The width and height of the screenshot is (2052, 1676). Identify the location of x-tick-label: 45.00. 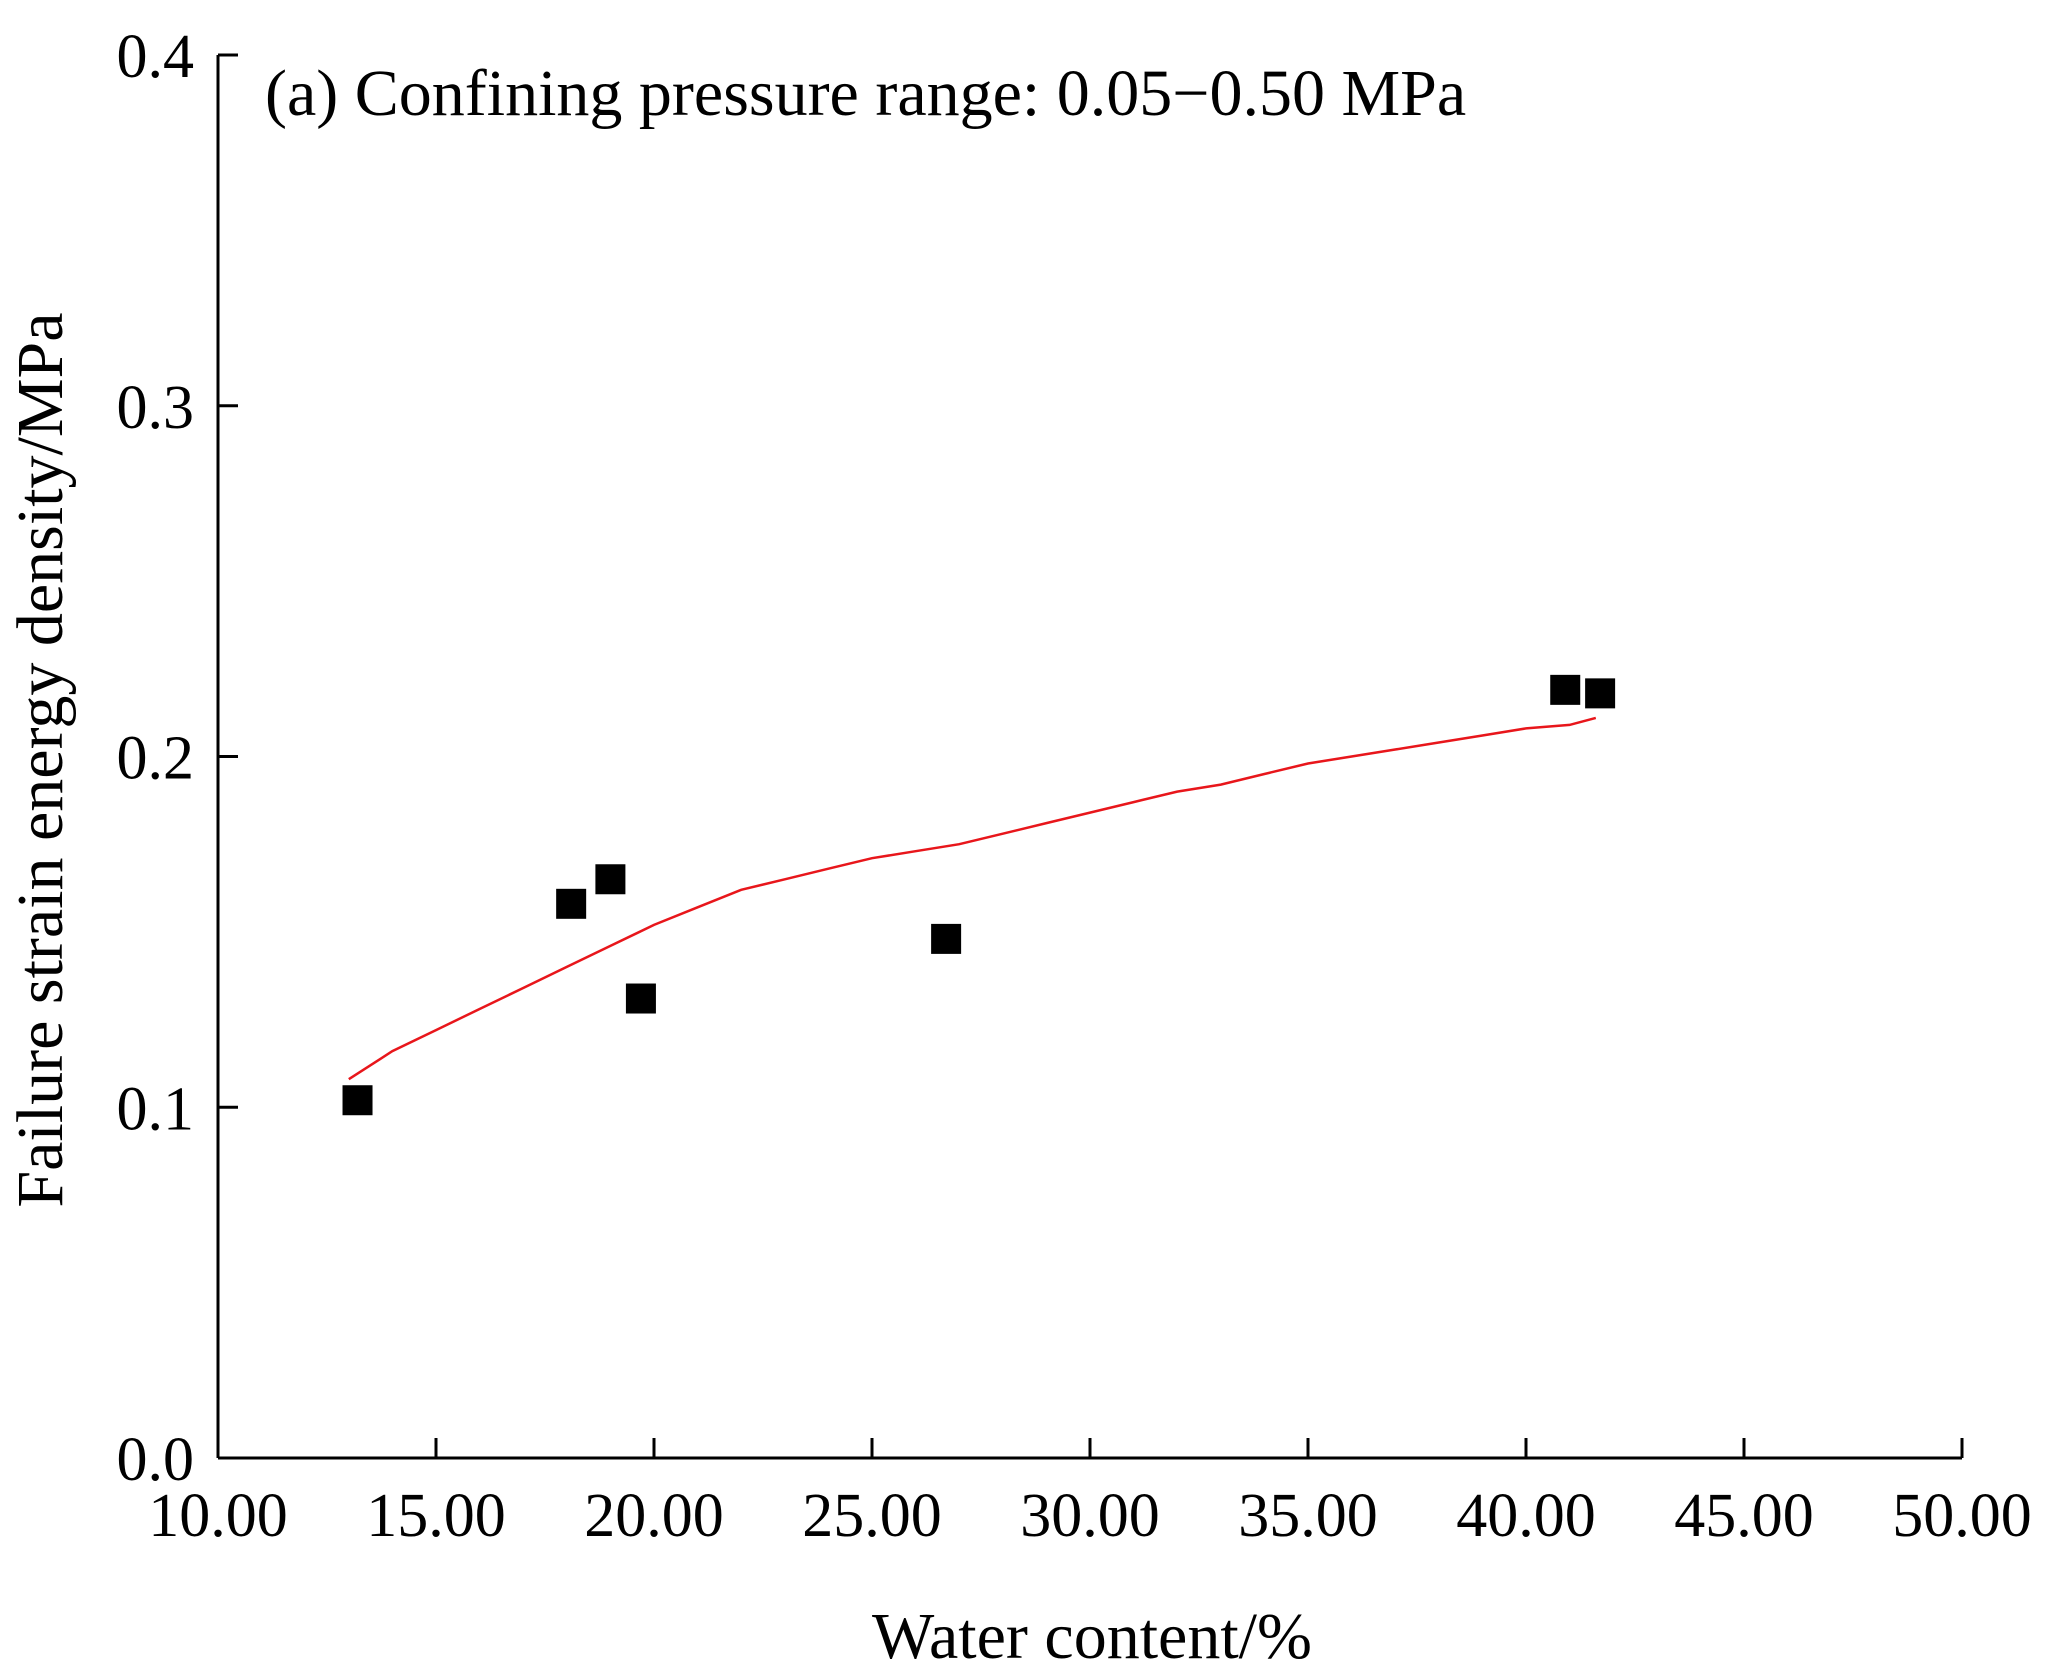
(1744, 1516).